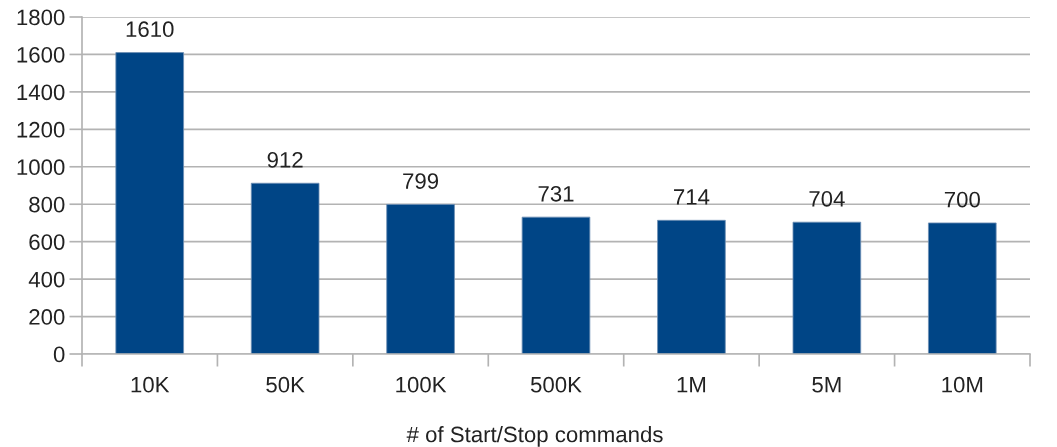 The image size is (1057, 447). I want to click on data-label: 714, so click(692, 197).